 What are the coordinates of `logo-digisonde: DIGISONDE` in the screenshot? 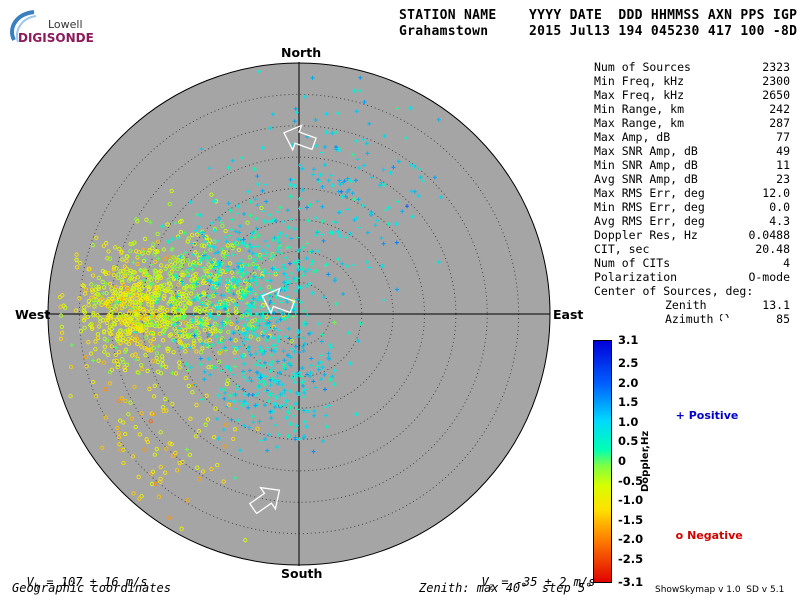 It's located at (56, 38).